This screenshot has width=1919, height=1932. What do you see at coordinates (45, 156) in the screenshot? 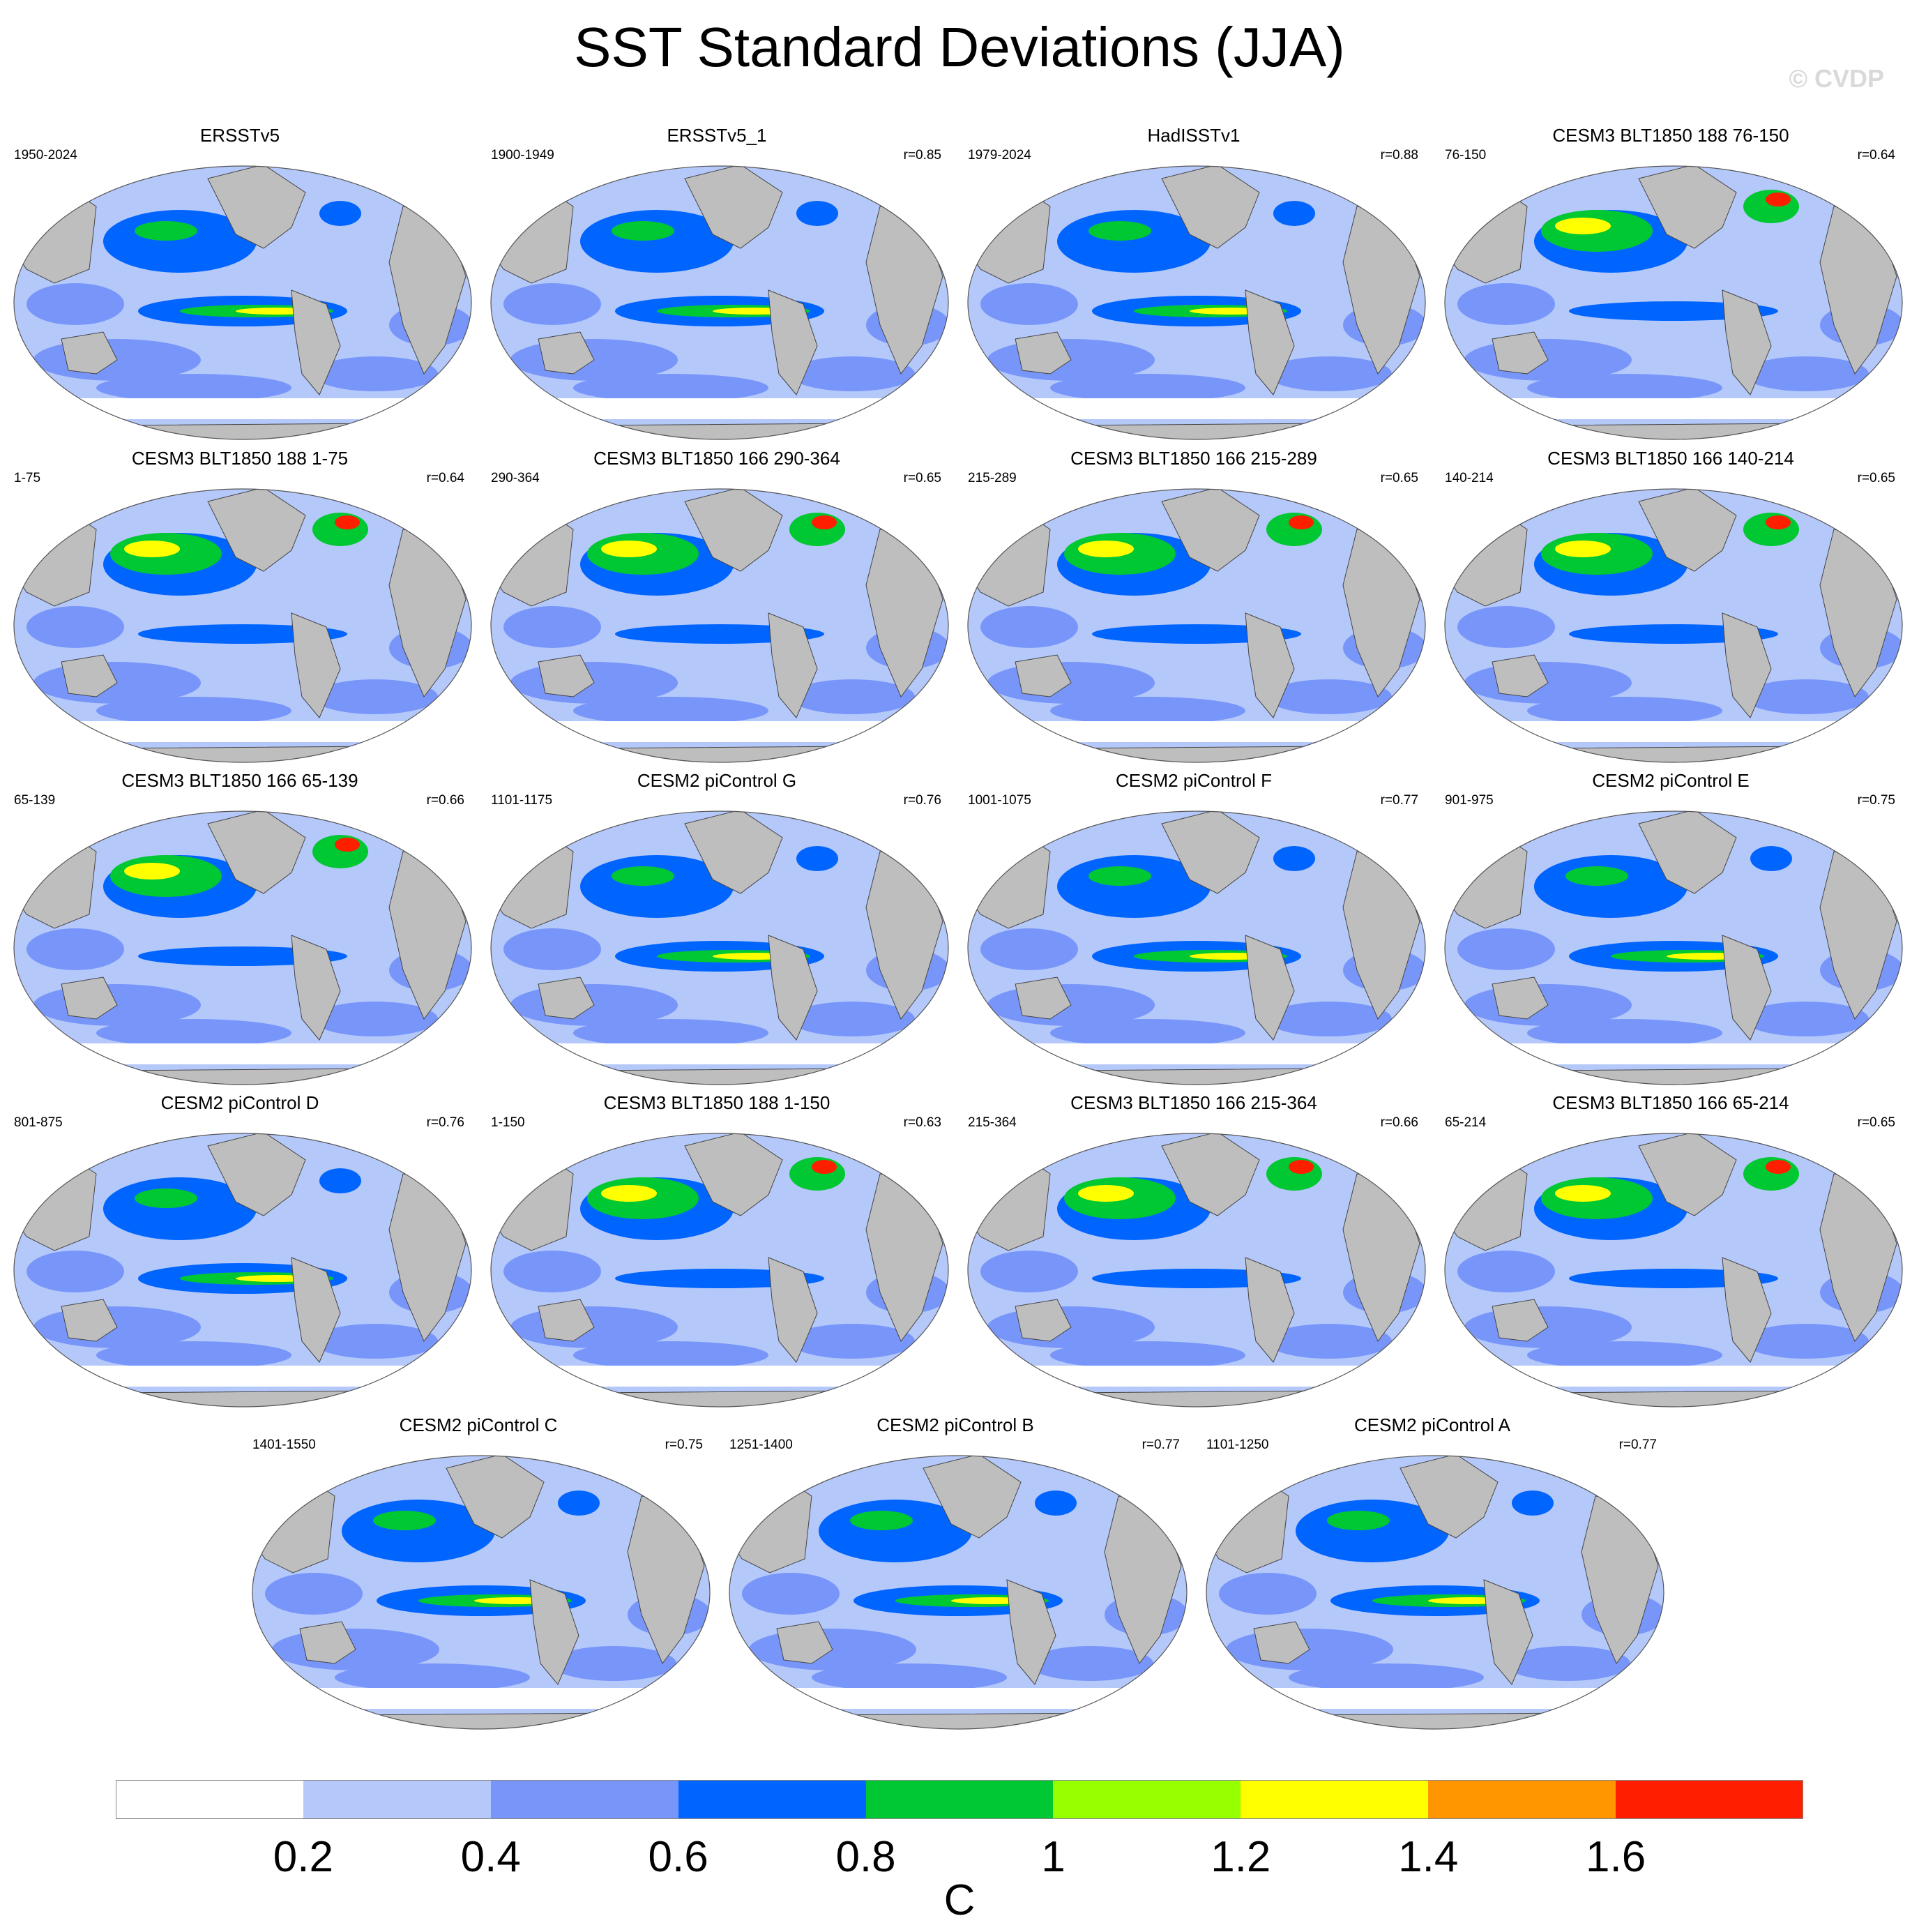
I see `panel-period: 1950-2024` at bounding box center [45, 156].